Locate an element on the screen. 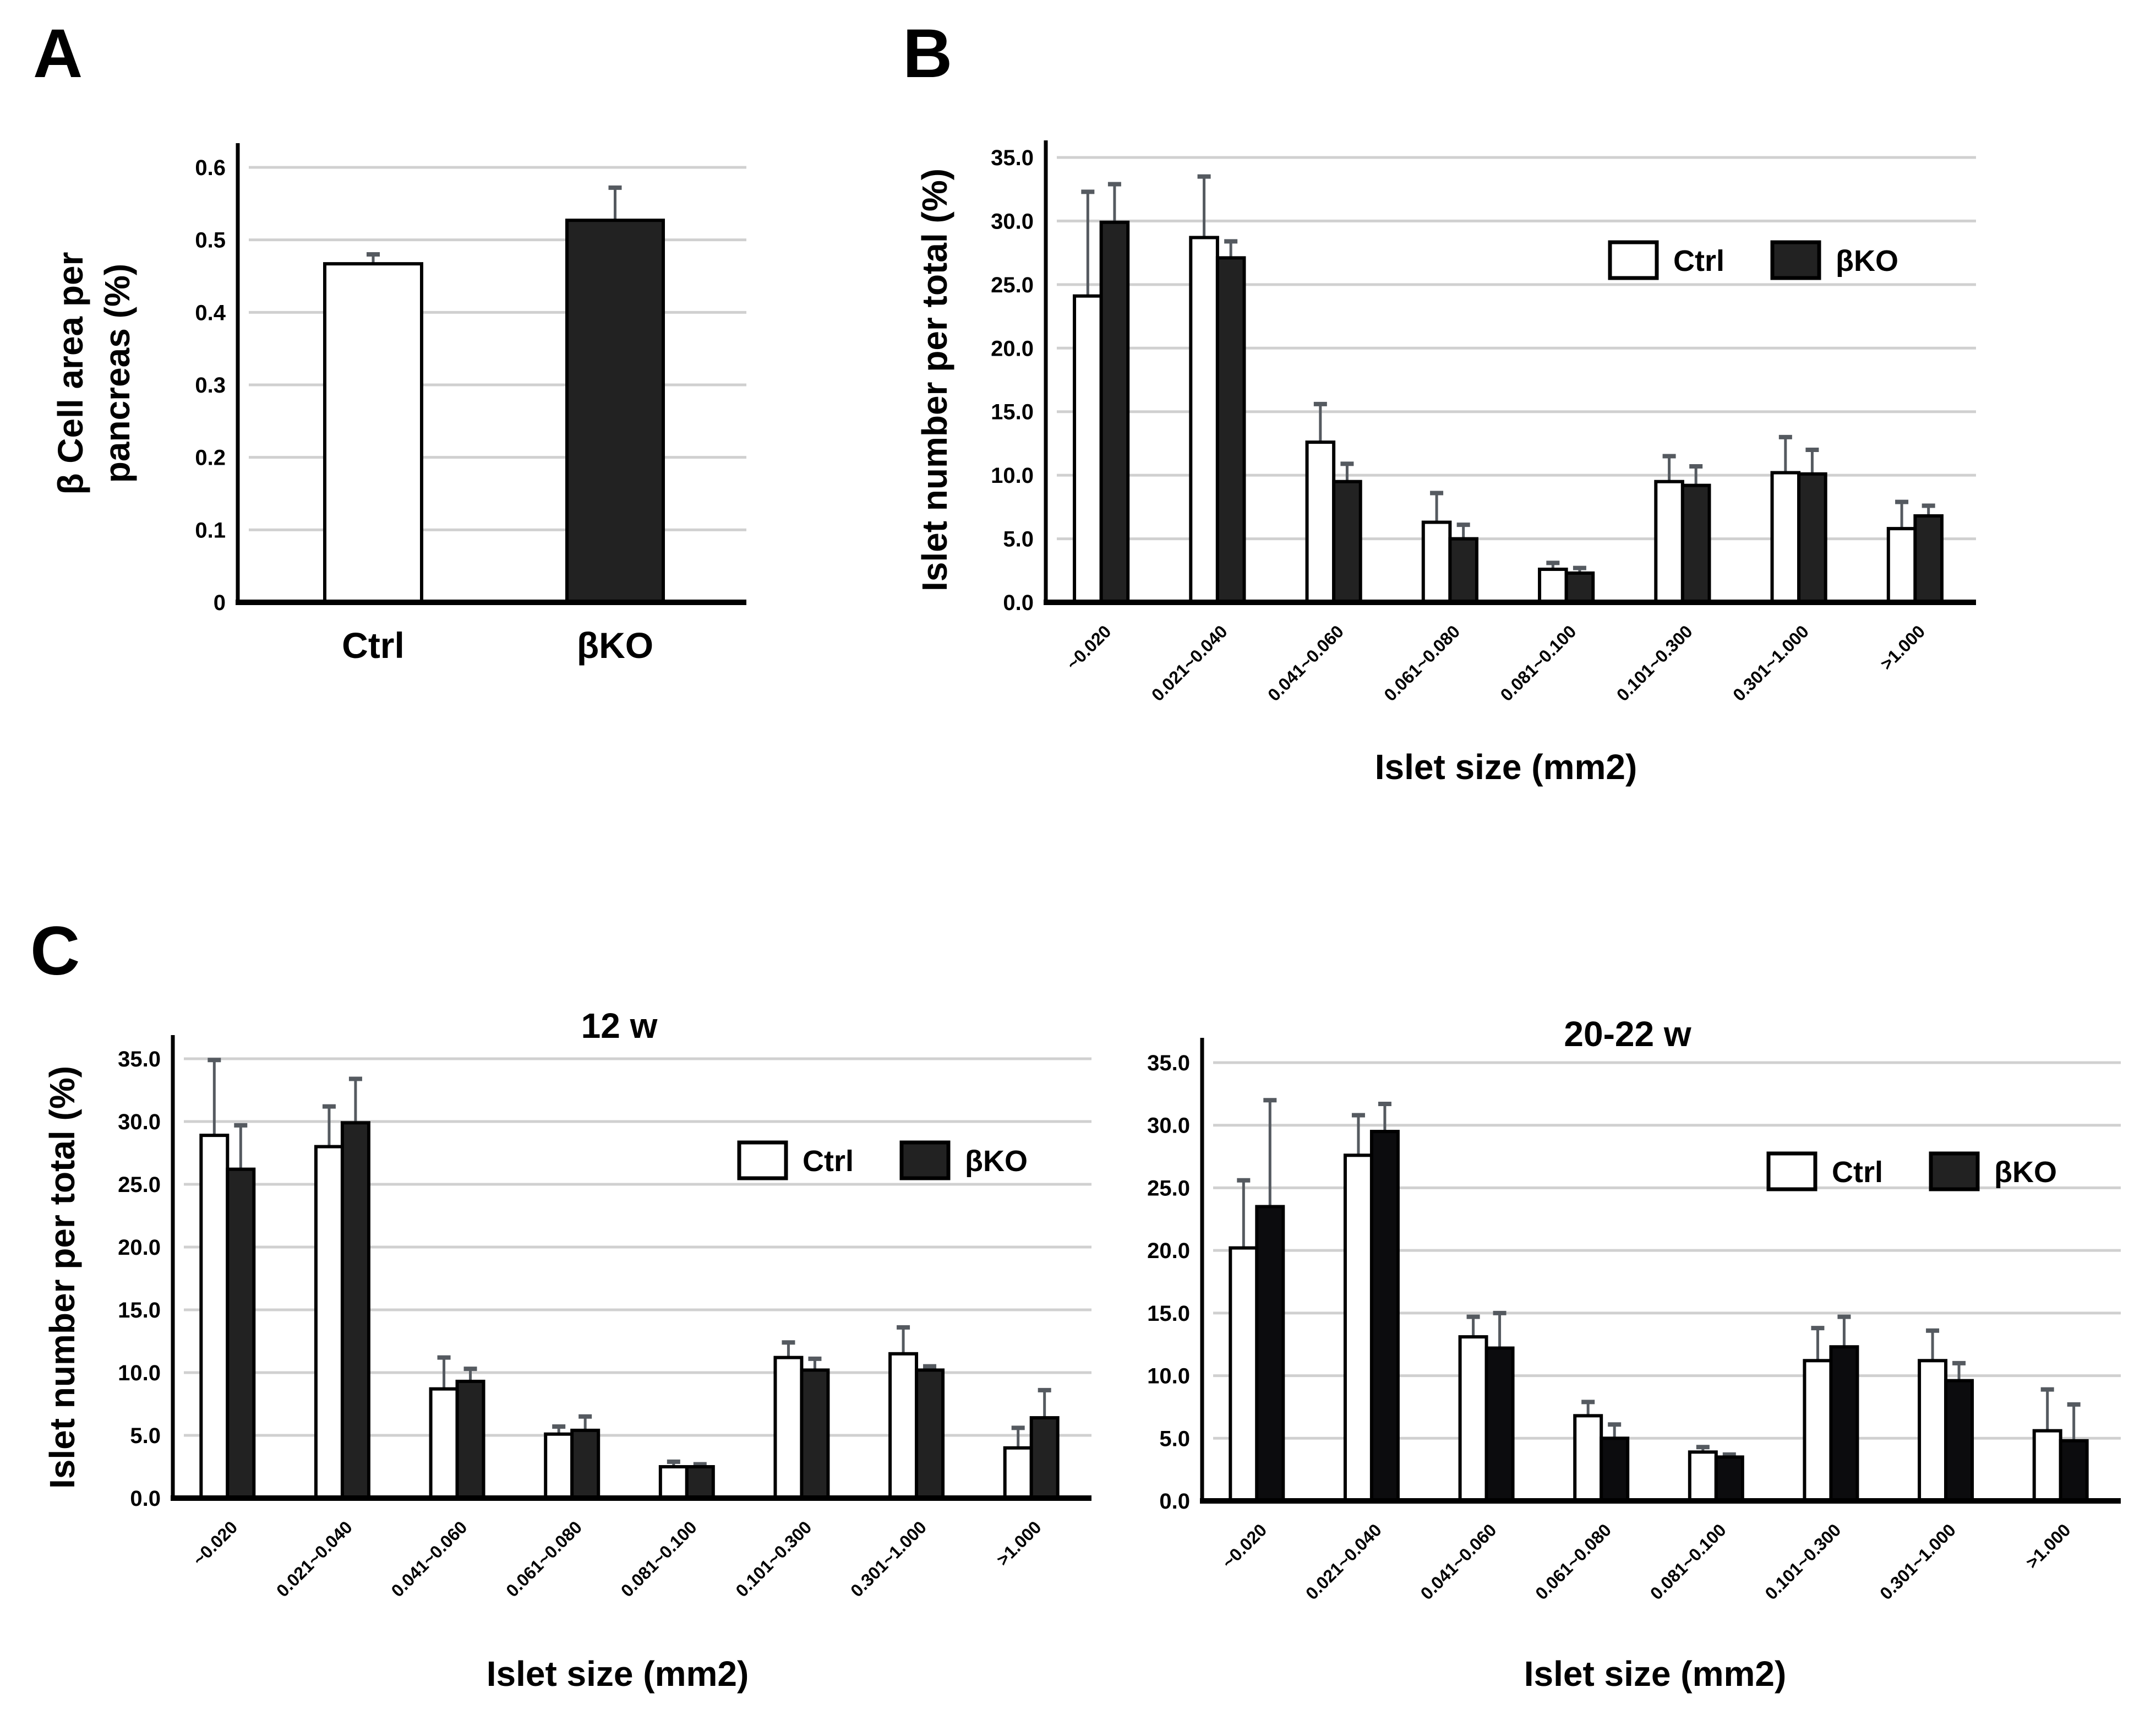  x-tick-label: ~0.020 is located at coordinates (215, 1543).